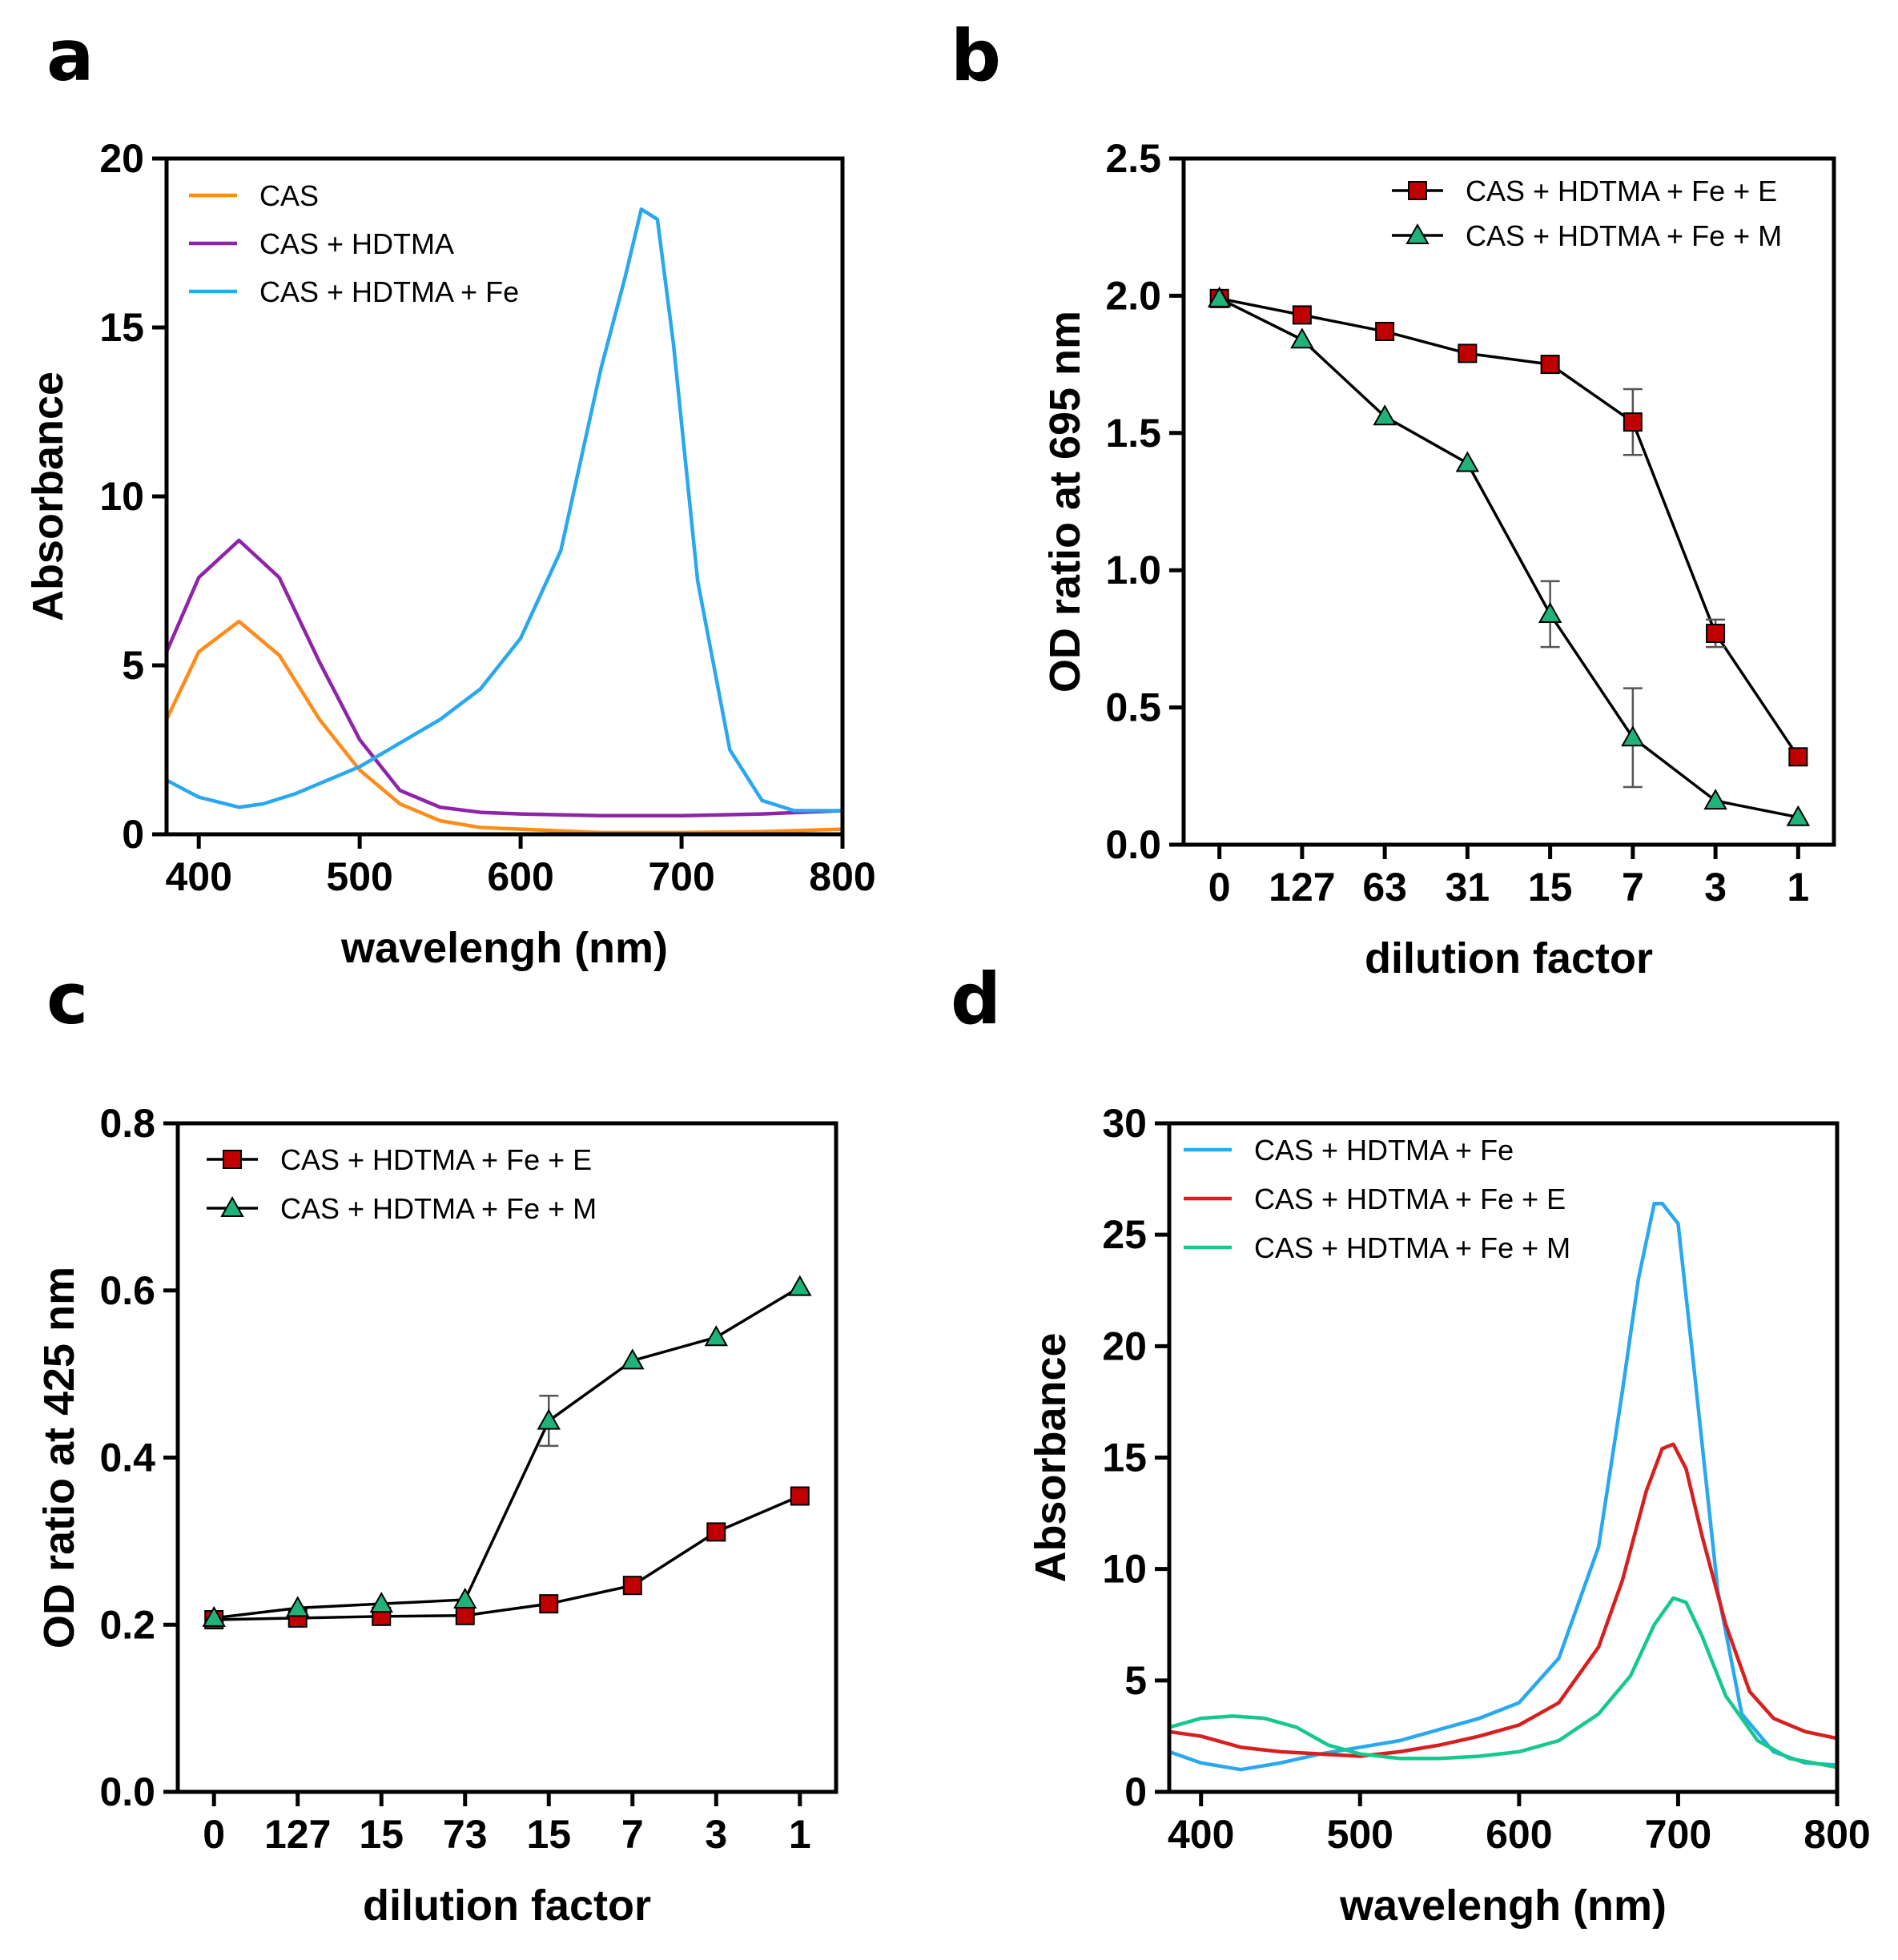 This screenshot has height=1960, width=1898. What do you see at coordinates (1133, 434) in the screenshot?
I see `y-tick-label: 1.5` at bounding box center [1133, 434].